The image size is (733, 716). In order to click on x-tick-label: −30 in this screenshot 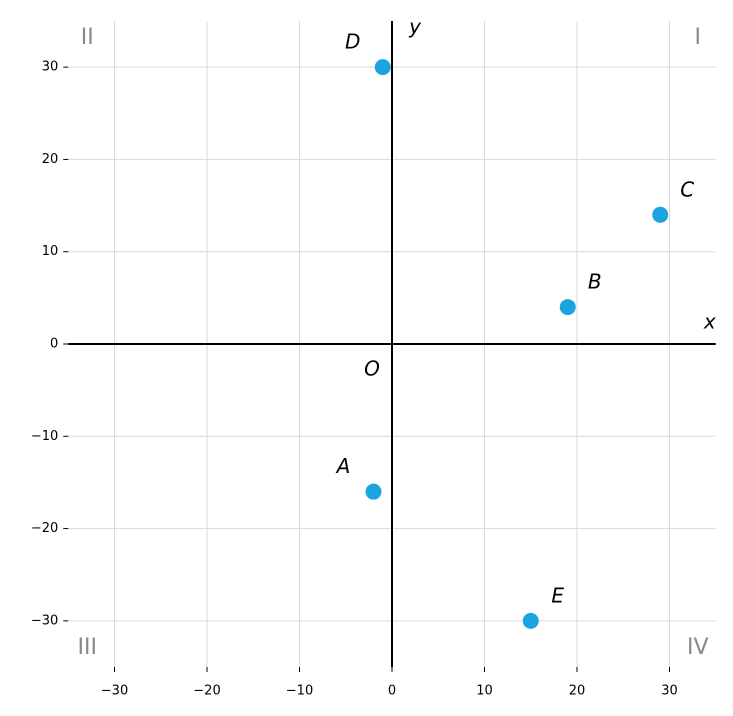, I will do `click(114, 691)`.